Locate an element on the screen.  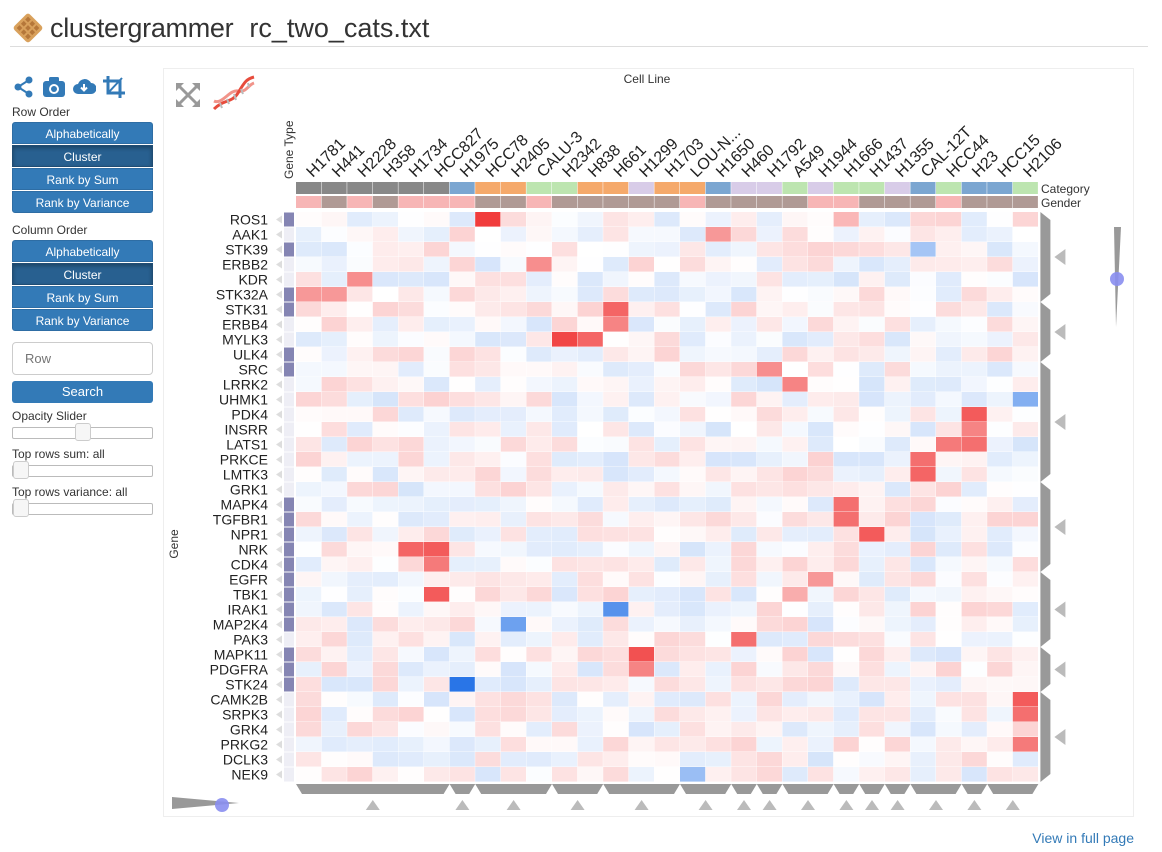
row-label: NEK9 is located at coordinates (249, 775).